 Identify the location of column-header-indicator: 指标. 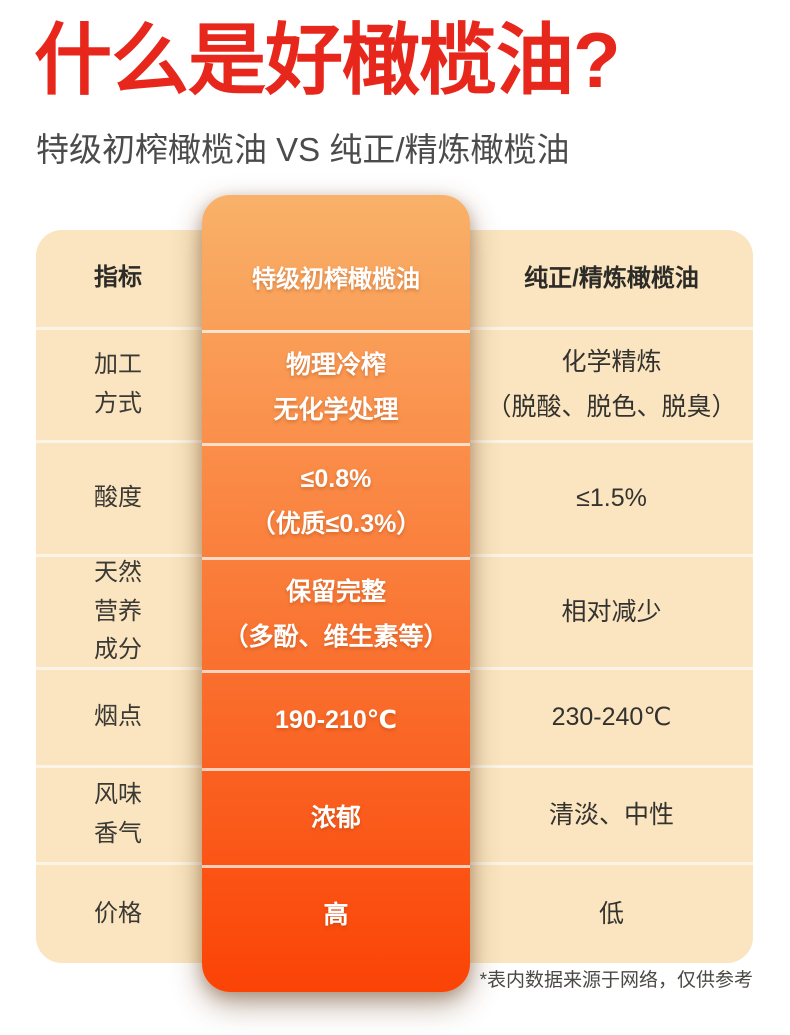
(118, 278).